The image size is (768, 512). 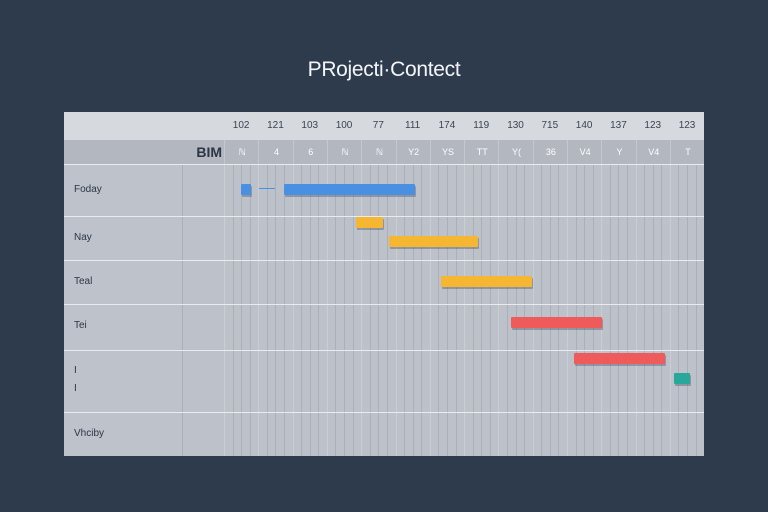 What do you see at coordinates (447, 125) in the screenshot?
I see `column-number: 174` at bounding box center [447, 125].